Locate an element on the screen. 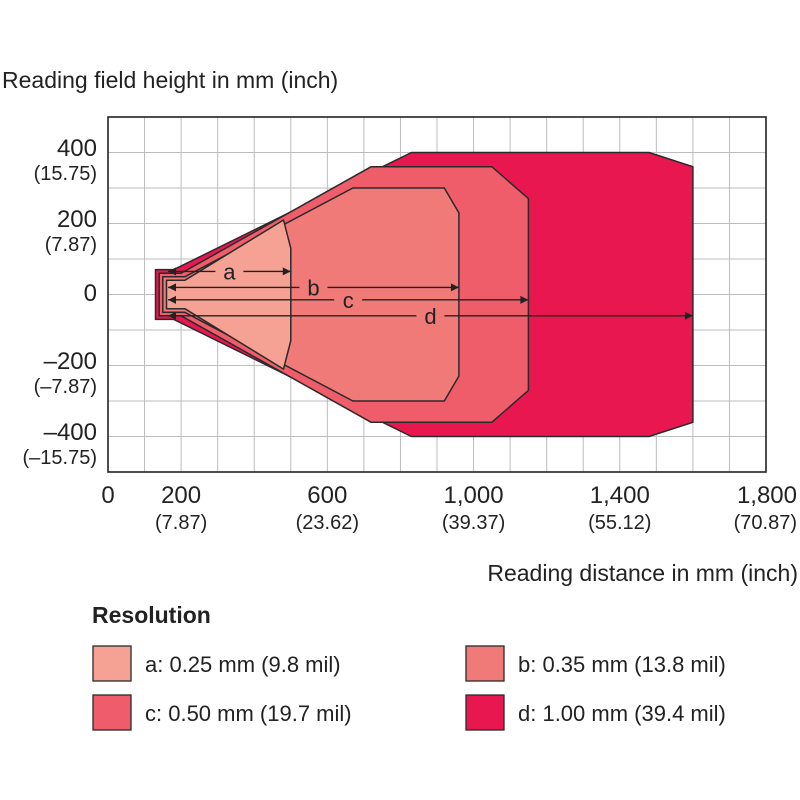  x-tick-label: 600 is located at coordinates (327, 495).